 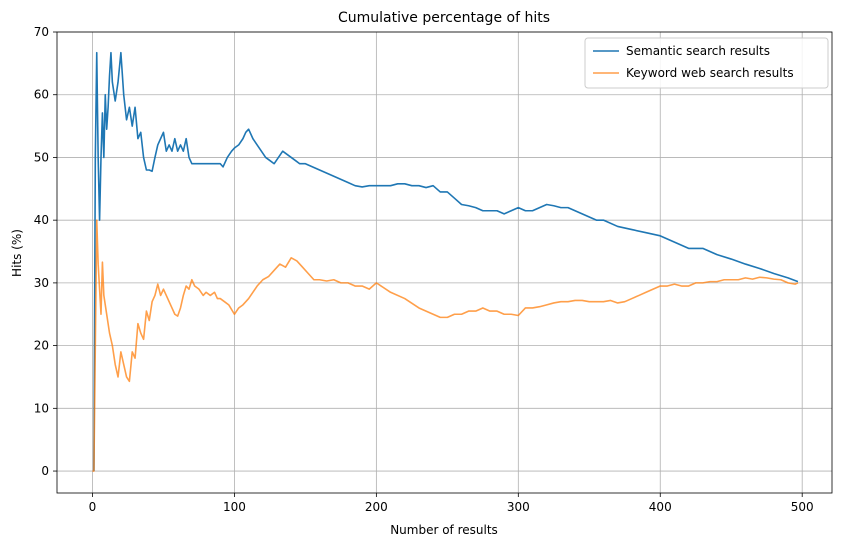 What do you see at coordinates (93, 507) in the screenshot?
I see `x-tick-label: 0` at bounding box center [93, 507].